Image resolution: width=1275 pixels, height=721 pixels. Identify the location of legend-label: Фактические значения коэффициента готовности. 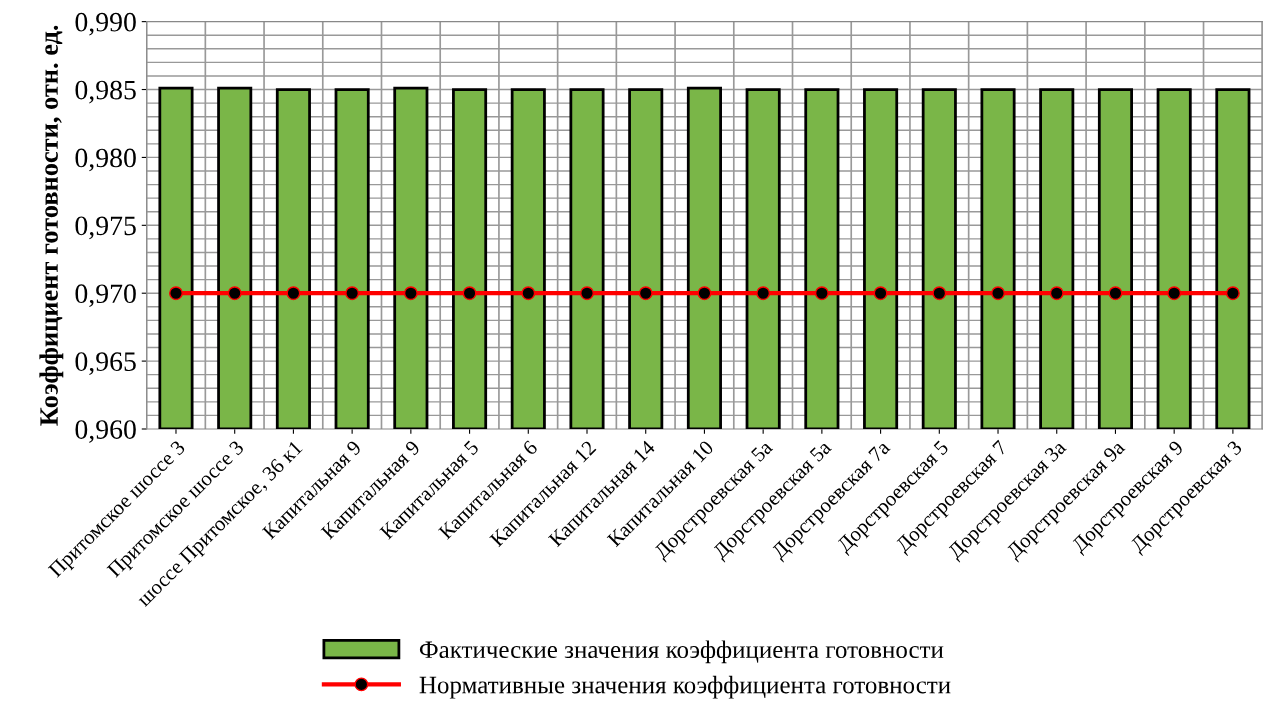
(681, 652).